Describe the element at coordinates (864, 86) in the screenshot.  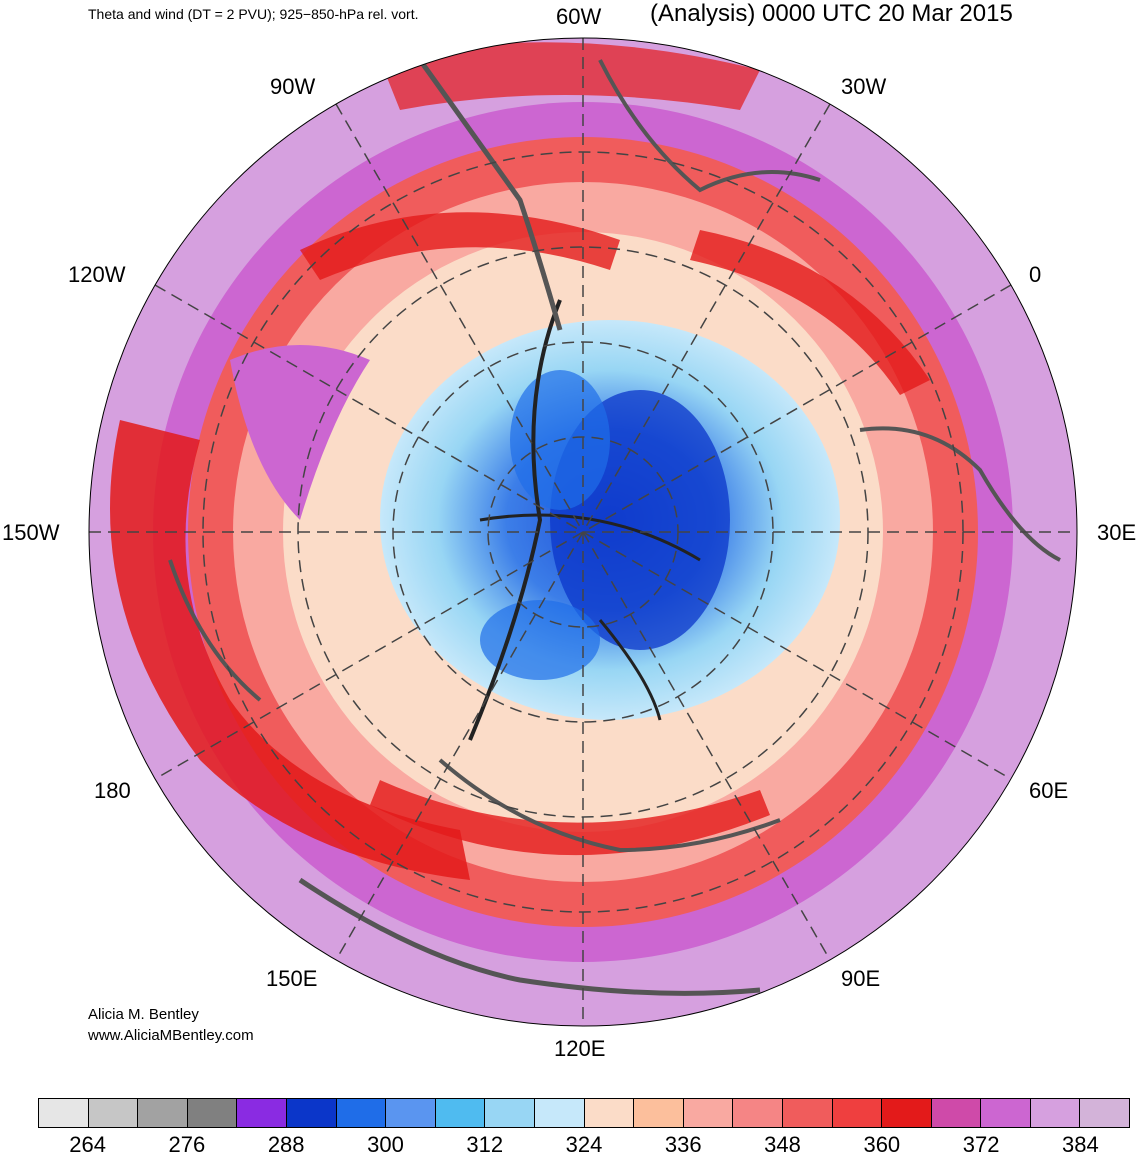
I see `lon-label-30w: 30W` at that location.